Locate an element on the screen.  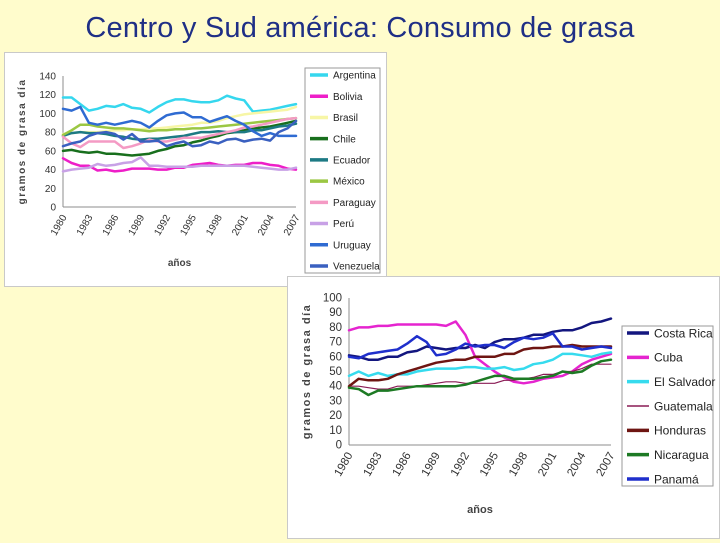
series-line-argentina is located at coordinates (179, 104).